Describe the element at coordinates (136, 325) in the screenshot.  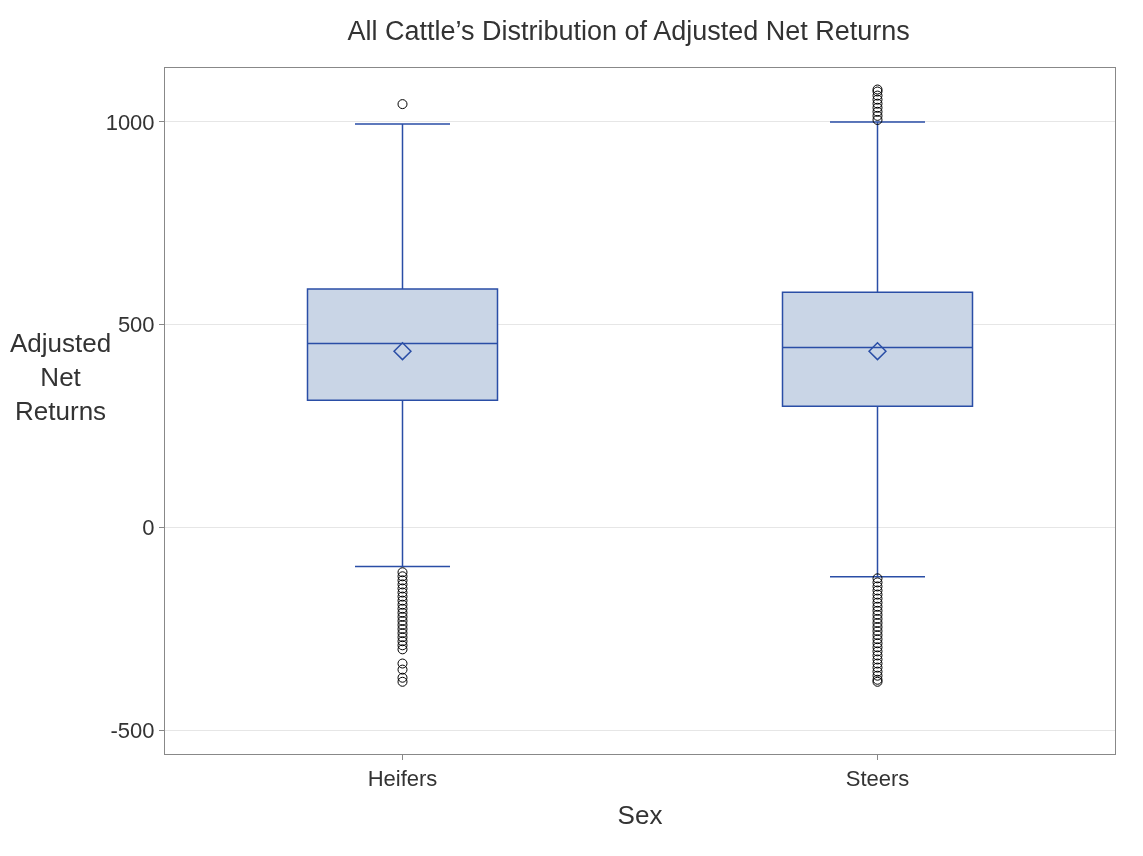
I see `y-tick-label: 500` at that location.